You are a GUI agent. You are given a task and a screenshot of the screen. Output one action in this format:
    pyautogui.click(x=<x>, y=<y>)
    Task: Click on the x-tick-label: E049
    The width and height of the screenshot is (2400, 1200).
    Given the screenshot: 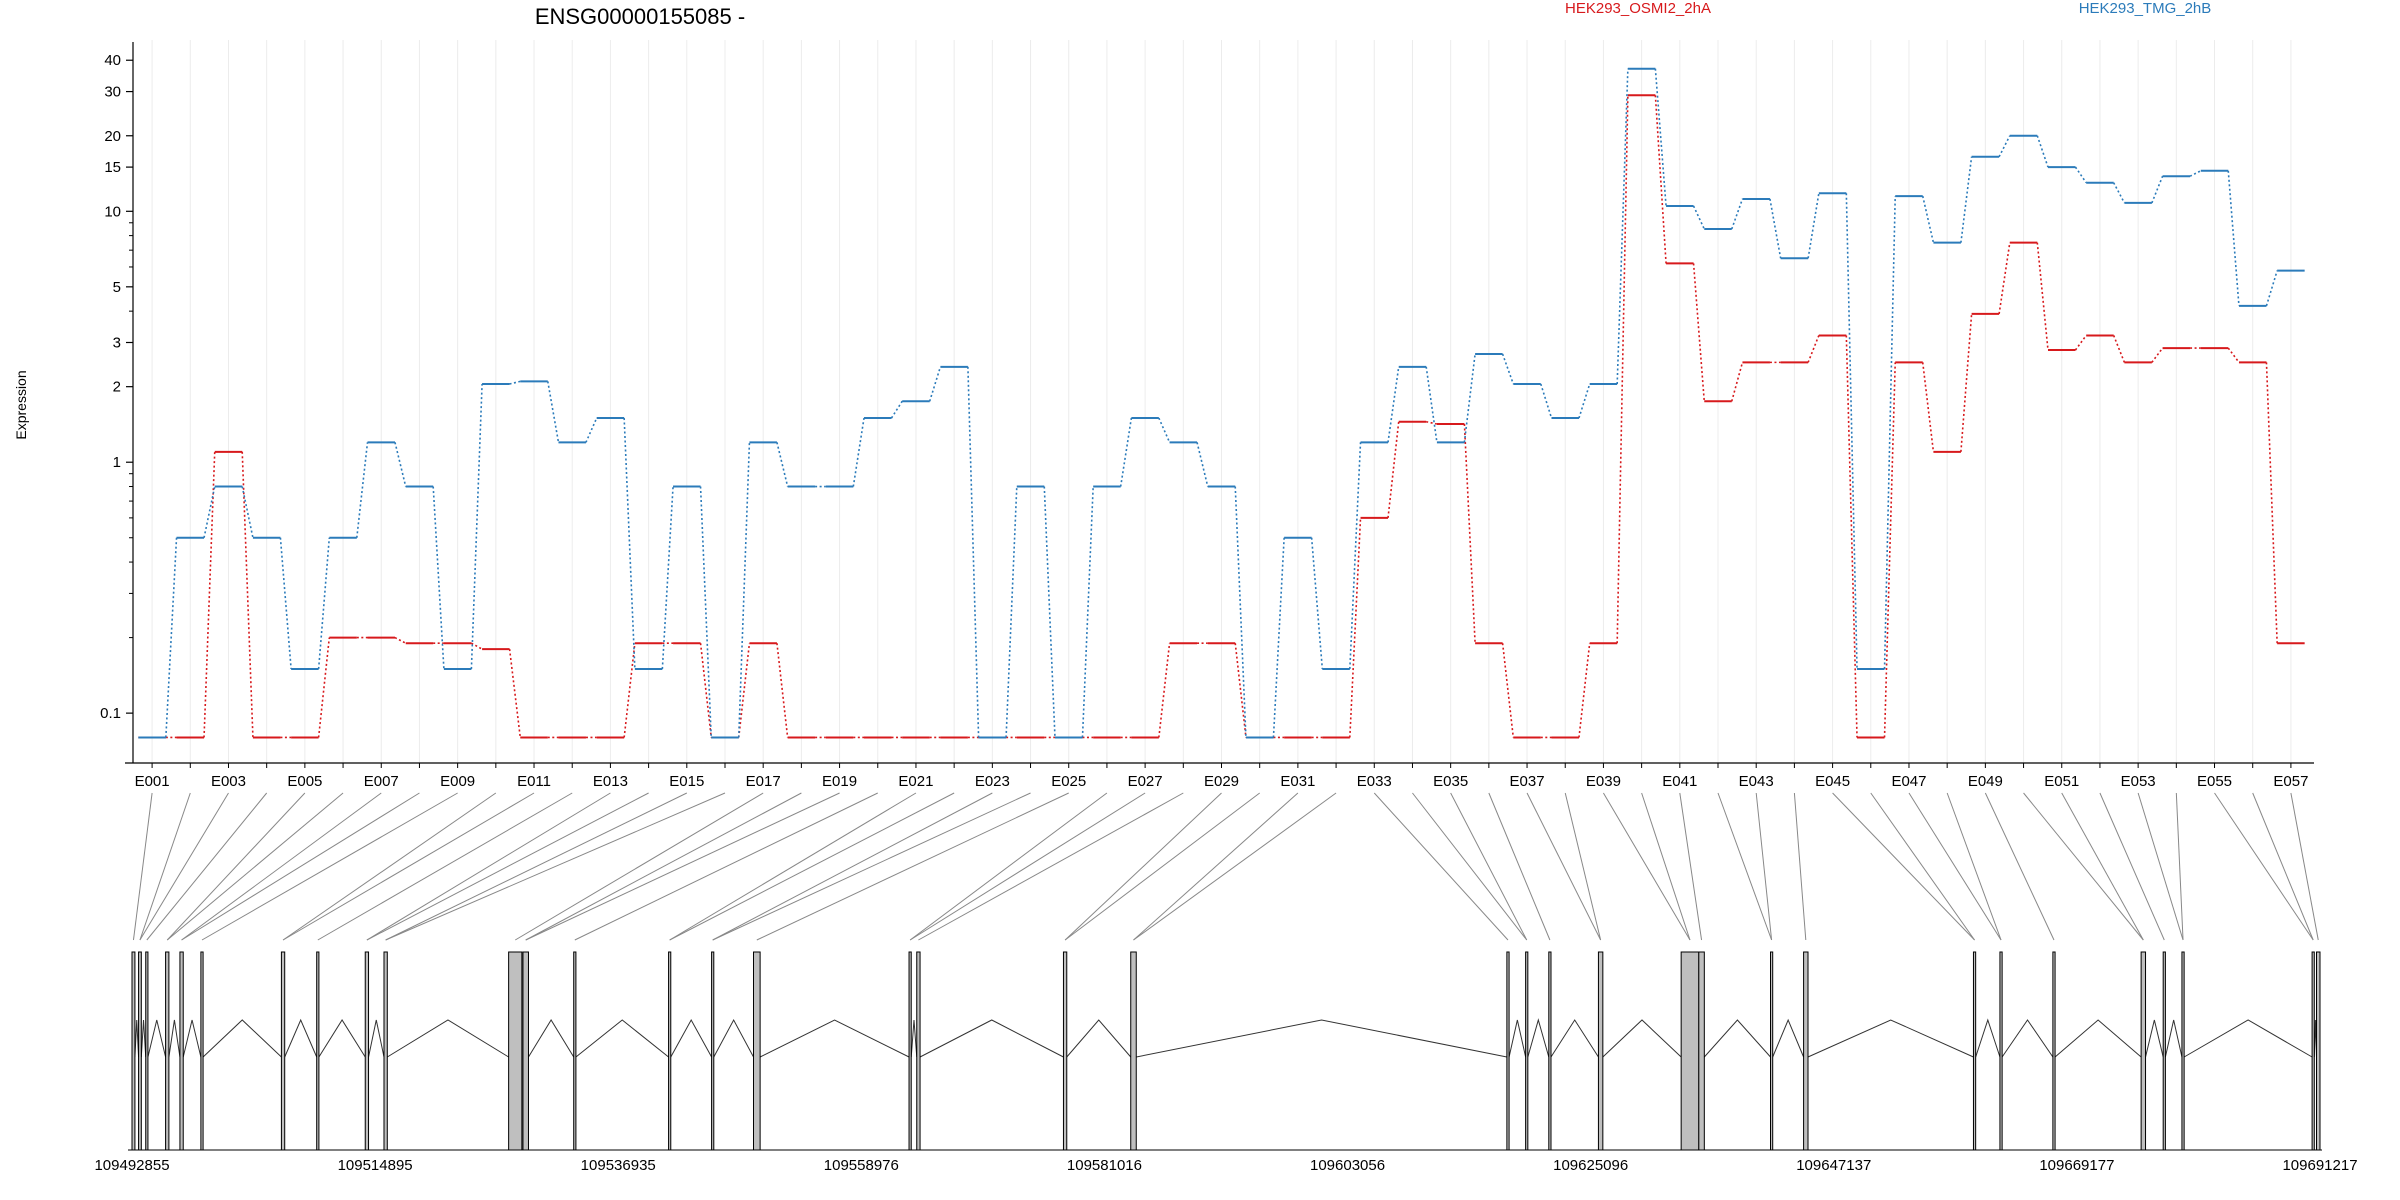 What is the action you would take?
    pyautogui.click(x=1985, y=781)
    